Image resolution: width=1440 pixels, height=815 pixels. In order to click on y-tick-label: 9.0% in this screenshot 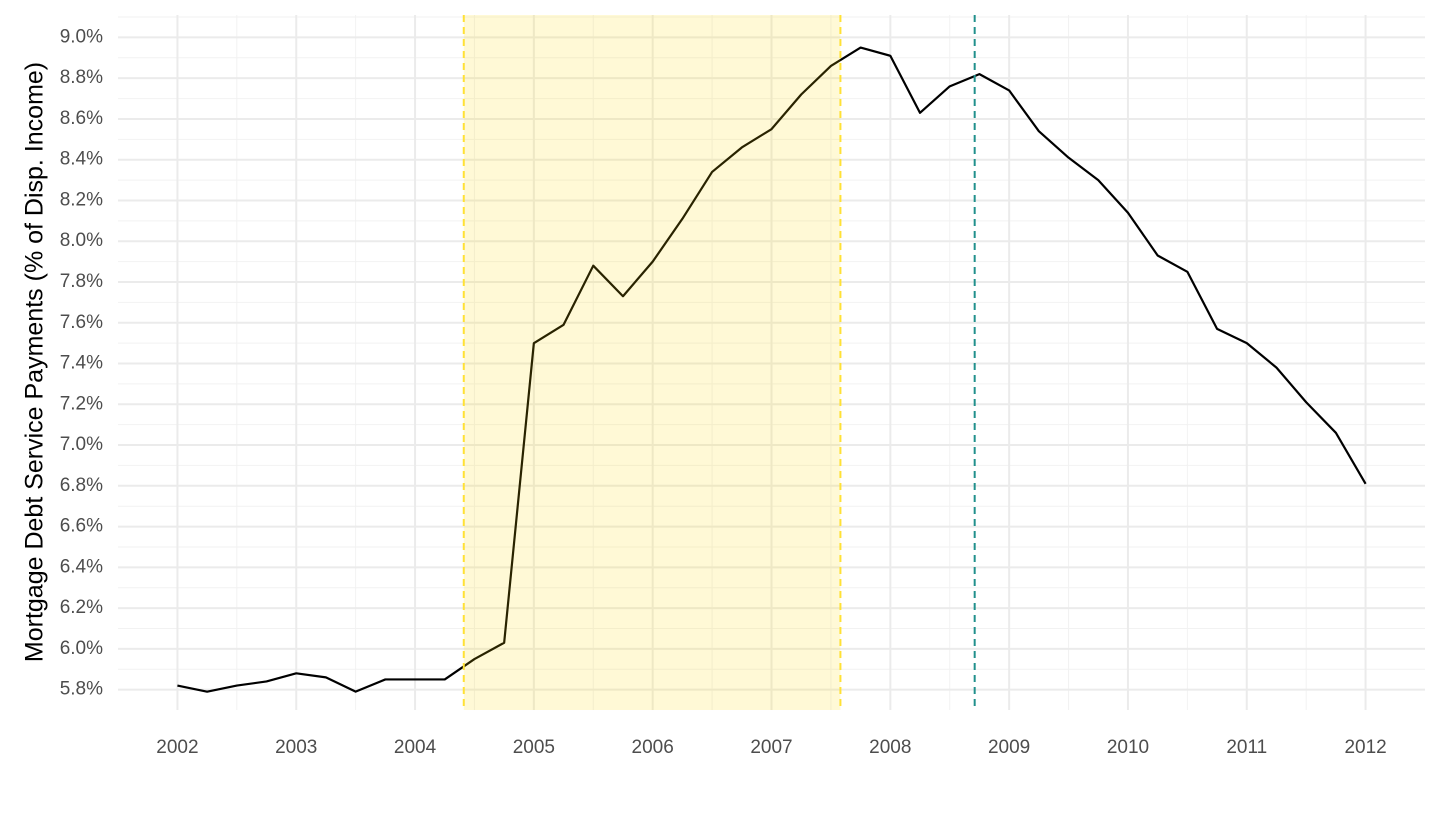, I will do `click(81, 36)`.